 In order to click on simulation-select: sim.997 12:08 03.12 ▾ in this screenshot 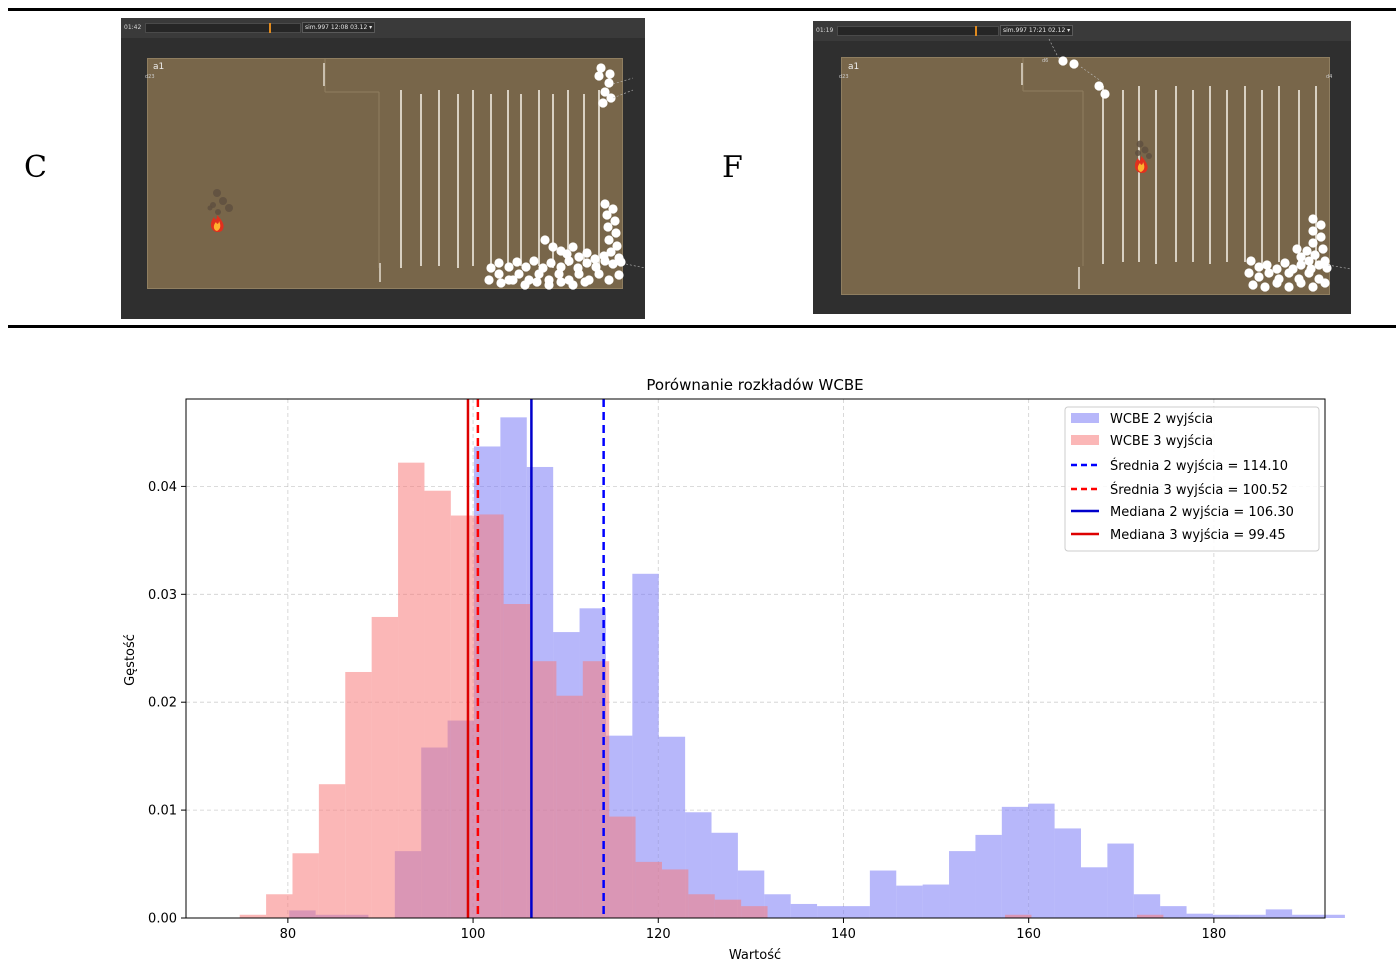, I will do `click(339, 27)`.